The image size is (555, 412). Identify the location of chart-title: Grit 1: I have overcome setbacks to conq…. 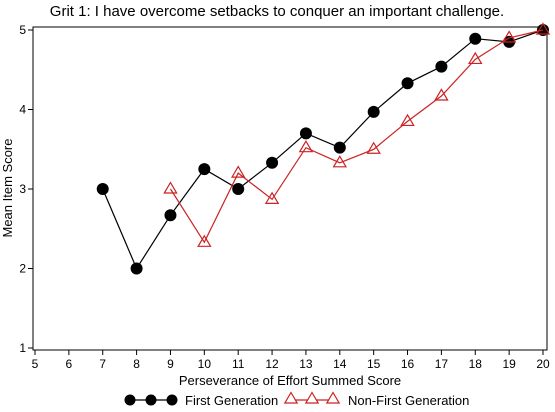
(277, 11).